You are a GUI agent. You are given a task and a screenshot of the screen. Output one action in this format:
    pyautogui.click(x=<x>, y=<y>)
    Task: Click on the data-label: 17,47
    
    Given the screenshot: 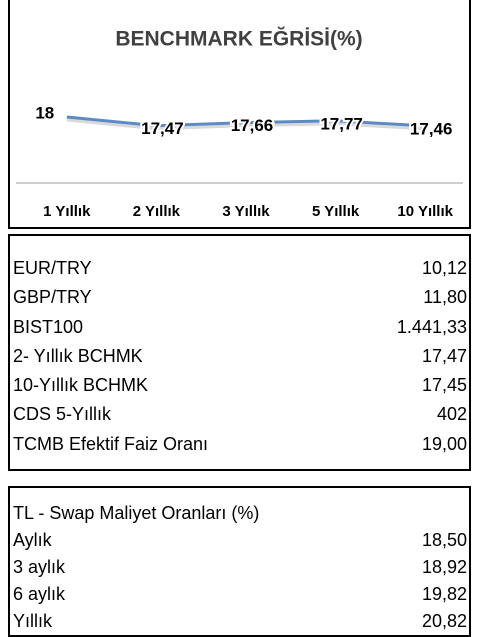 What is the action you would take?
    pyautogui.click(x=162, y=128)
    